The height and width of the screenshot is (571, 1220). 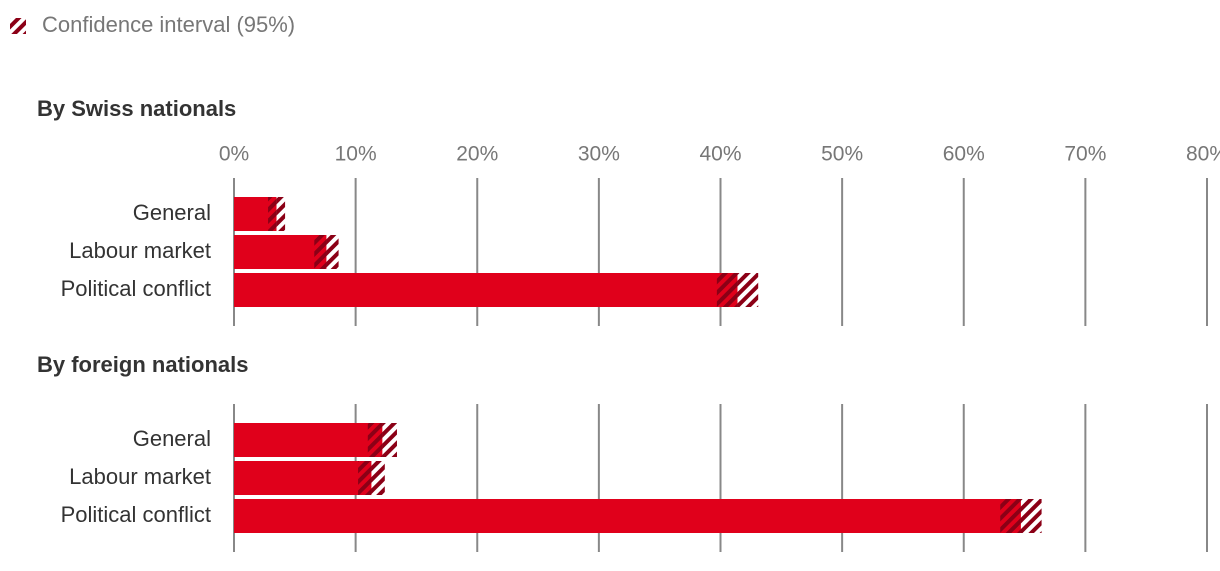 What do you see at coordinates (599, 154) in the screenshot?
I see `x-tick-label: 30%` at bounding box center [599, 154].